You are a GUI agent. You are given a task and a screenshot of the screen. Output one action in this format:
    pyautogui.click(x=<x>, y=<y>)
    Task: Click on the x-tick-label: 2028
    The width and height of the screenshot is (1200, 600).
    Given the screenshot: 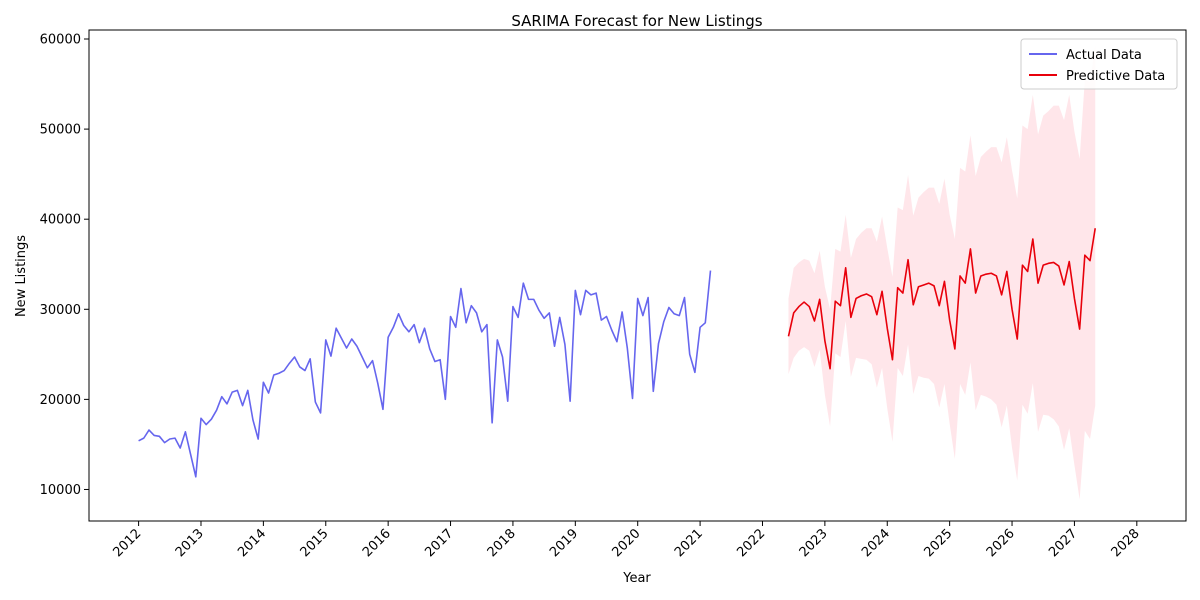 What is the action you would take?
    pyautogui.click(x=1126, y=543)
    